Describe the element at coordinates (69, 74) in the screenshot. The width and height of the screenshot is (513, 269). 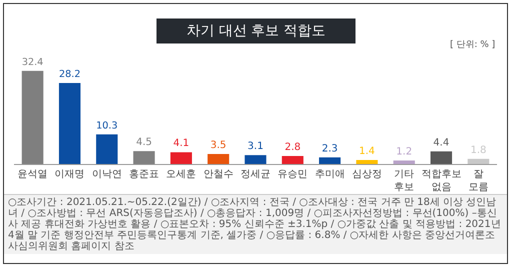
I see `data-label: 28.2` at that location.